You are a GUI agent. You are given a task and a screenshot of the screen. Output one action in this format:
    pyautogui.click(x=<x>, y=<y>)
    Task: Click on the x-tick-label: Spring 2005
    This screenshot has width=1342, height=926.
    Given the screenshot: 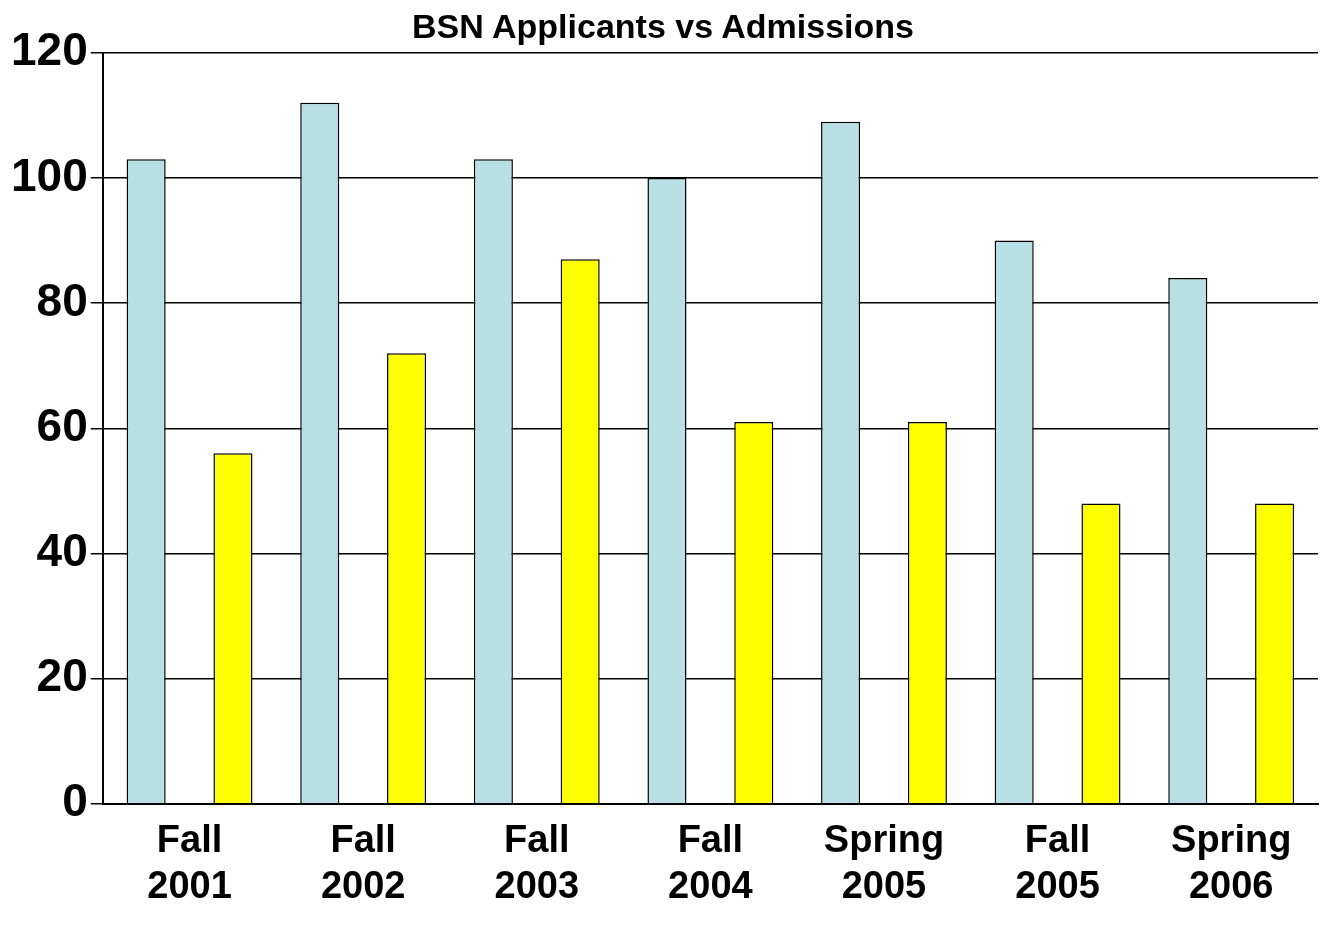 What is the action you would take?
    pyautogui.click(x=884, y=862)
    